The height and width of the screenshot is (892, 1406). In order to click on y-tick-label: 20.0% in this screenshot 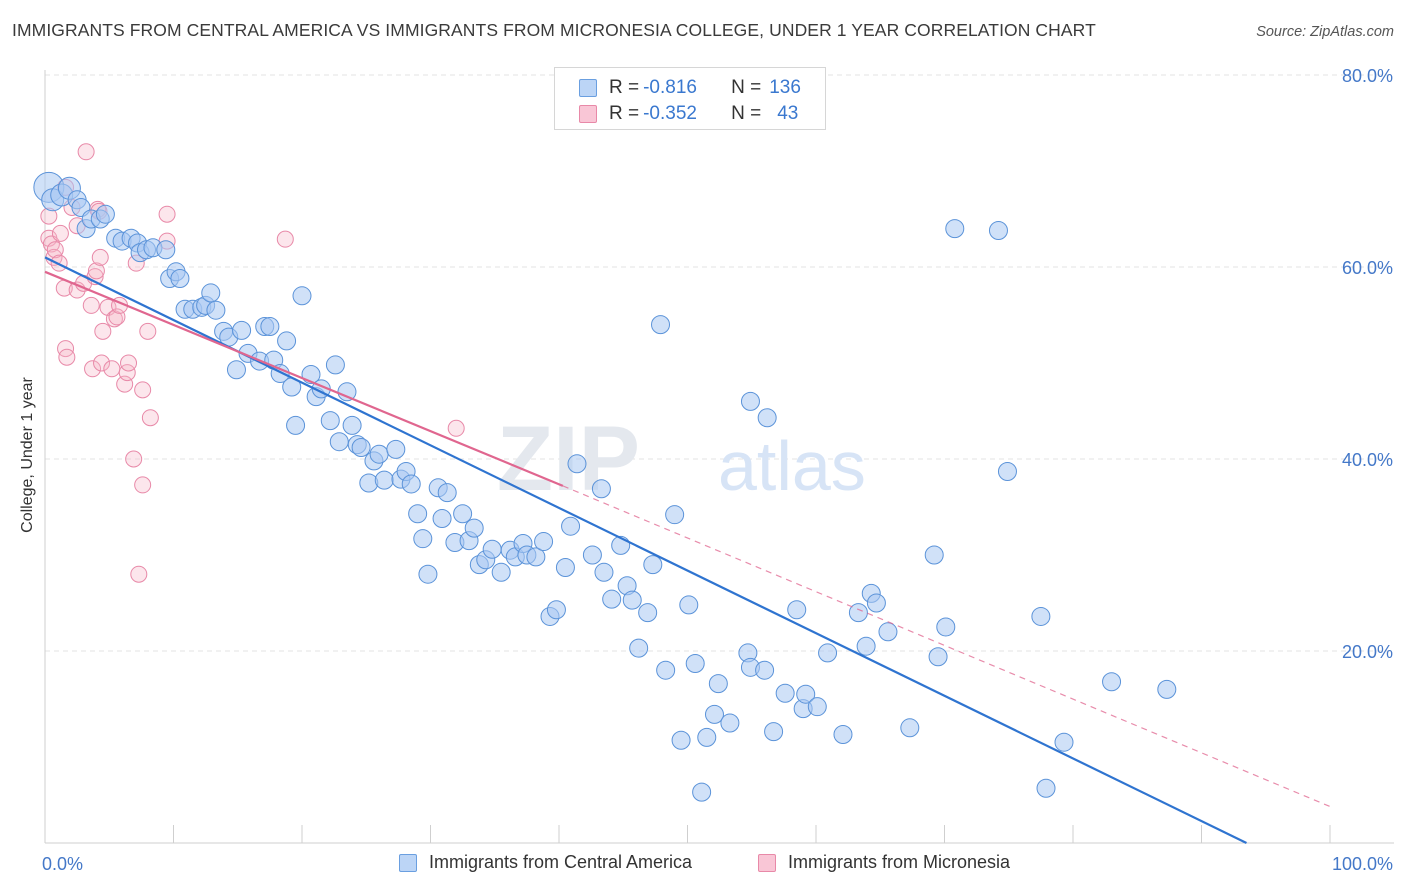, I will do `click(1367, 652)`.